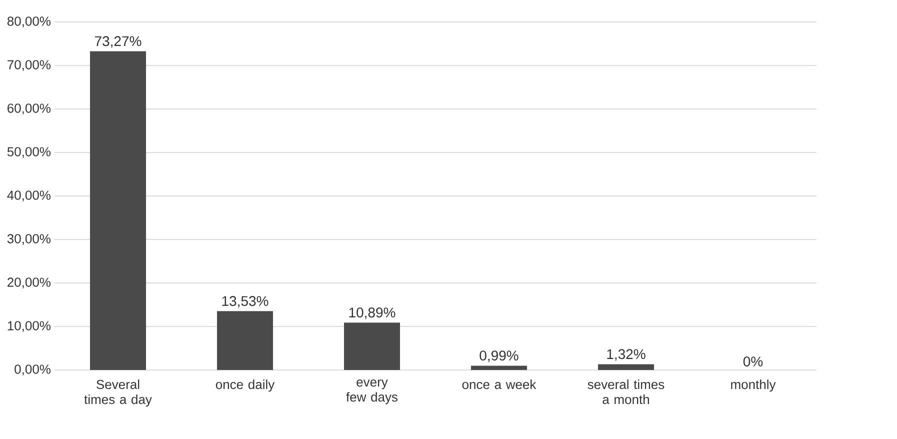  What do you see at coordinates (29, 152) in the screenshot?
I see `y-tick-label: 50,00%` at bounding box center [29, 152].